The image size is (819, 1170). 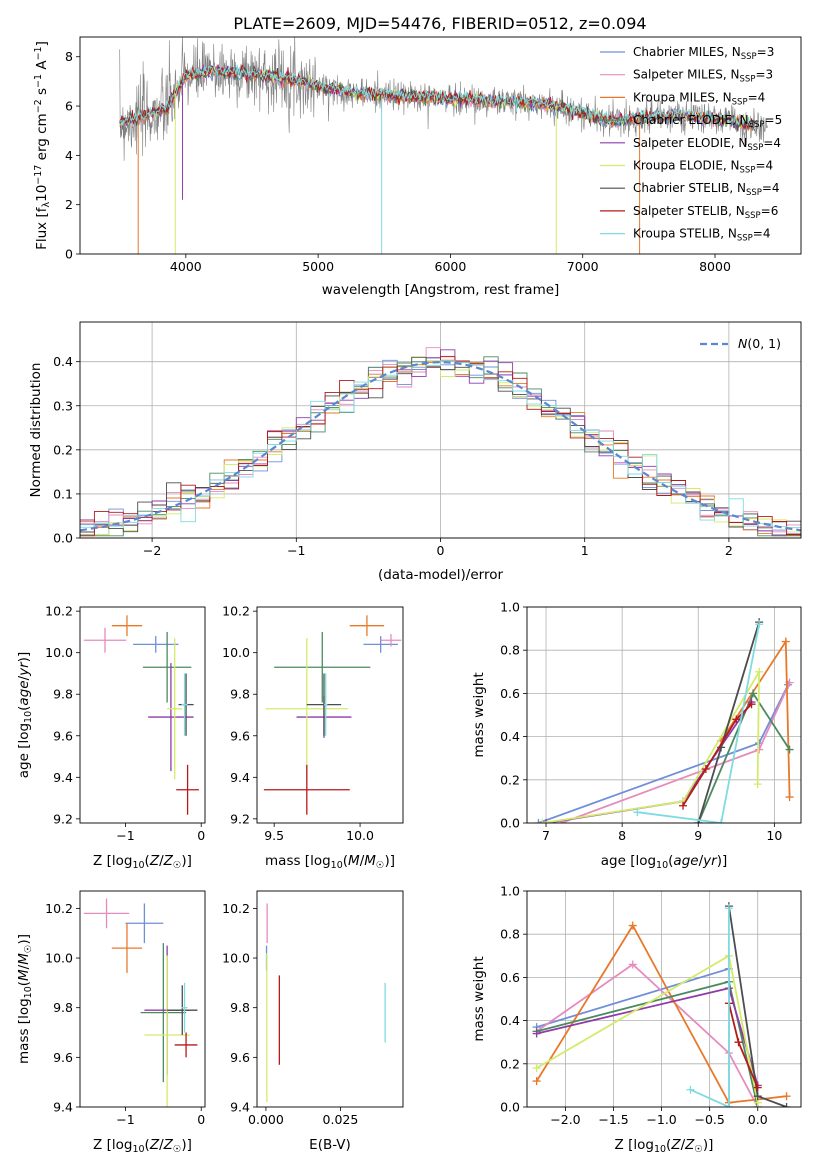 What do you see at coordinates (510, 1063) in the screenshot?
I see `y-tick-label: 0.2` at bounding box center [510, 1063].